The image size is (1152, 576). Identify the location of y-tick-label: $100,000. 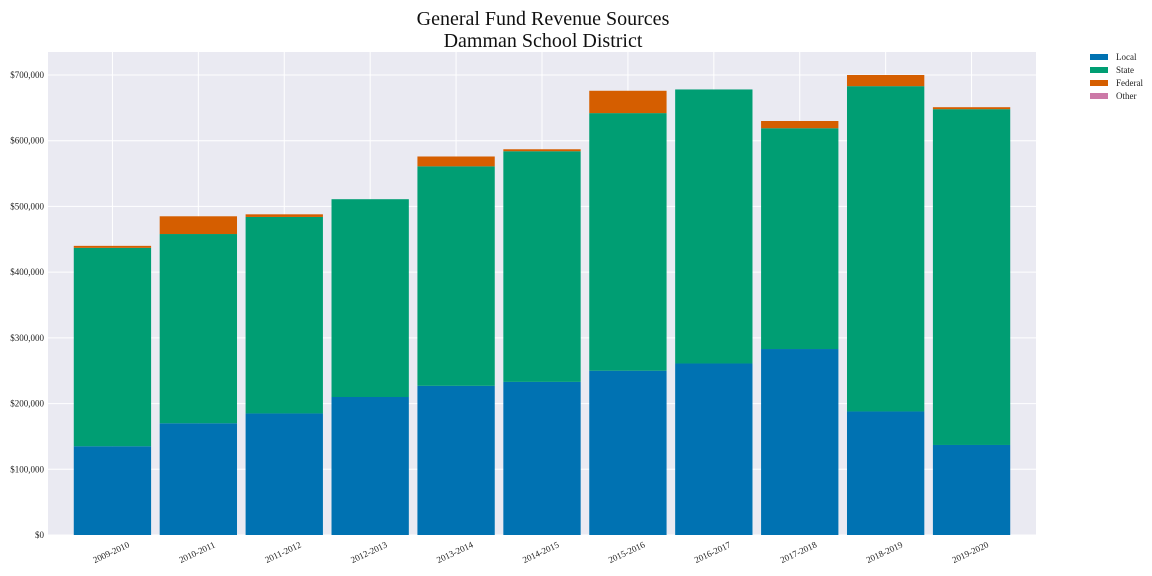
(27, 469).